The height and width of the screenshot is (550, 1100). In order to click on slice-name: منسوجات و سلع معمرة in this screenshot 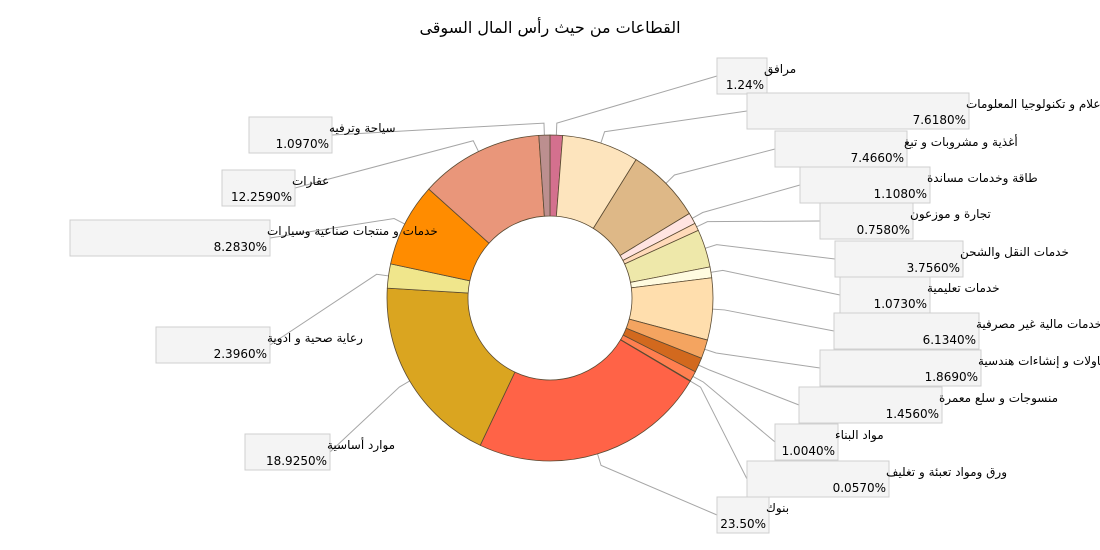, I will do `click(998, 398)`.